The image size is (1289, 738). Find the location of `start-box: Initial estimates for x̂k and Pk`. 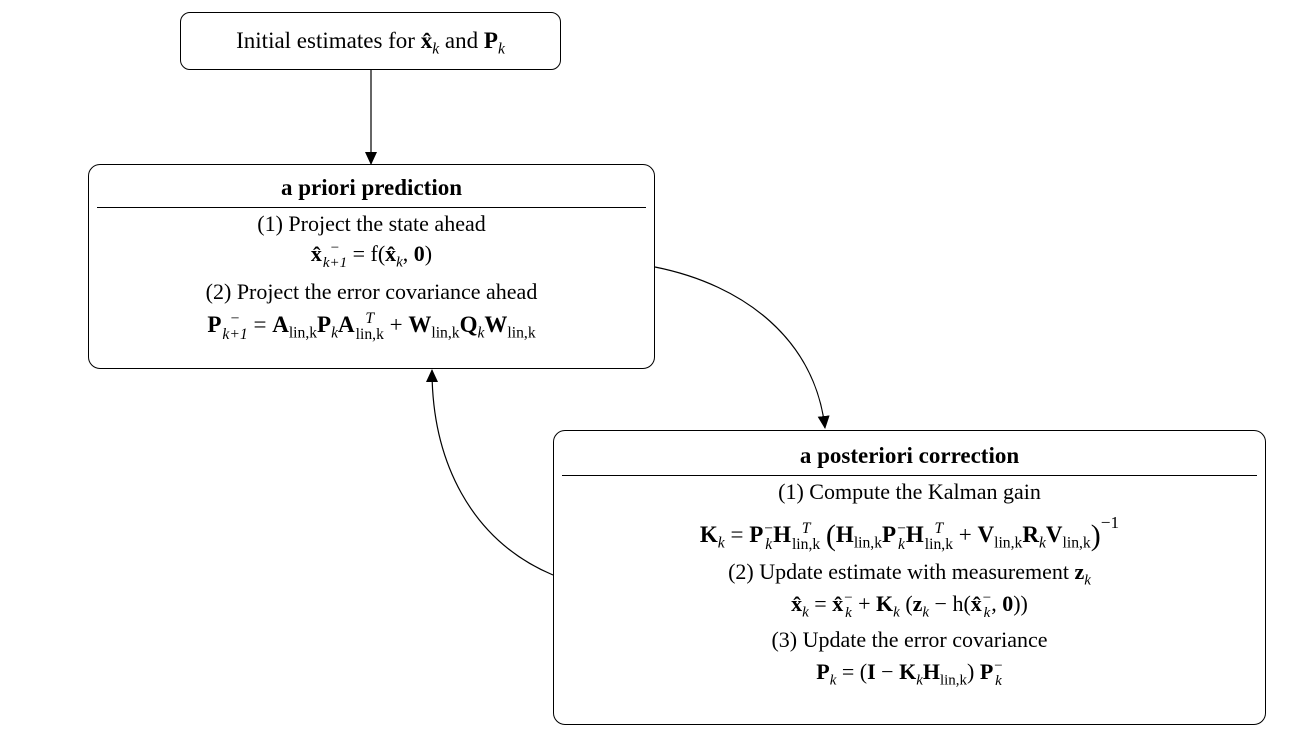

start-box: Initial estimates for x̂k and Pk is located at coordinates (370, 41).